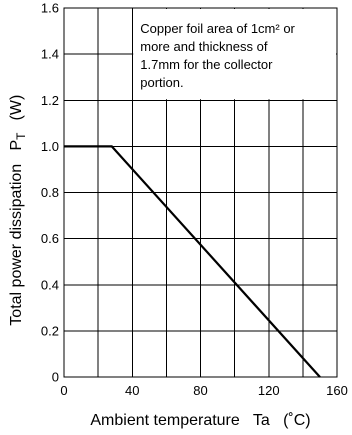  I want to click on x-tick-labels: 0 40 80 120 160, so click(203, 390).